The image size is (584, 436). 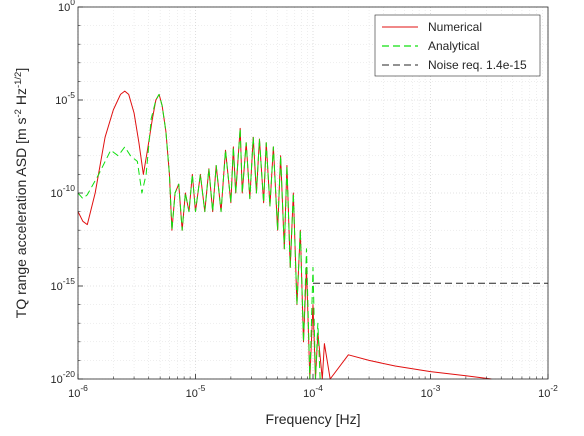 What do you see at coordinates (431, 391) in the screenshot?
I see `x-tick-label: 10⁻³` at bounding box center [431, 391].